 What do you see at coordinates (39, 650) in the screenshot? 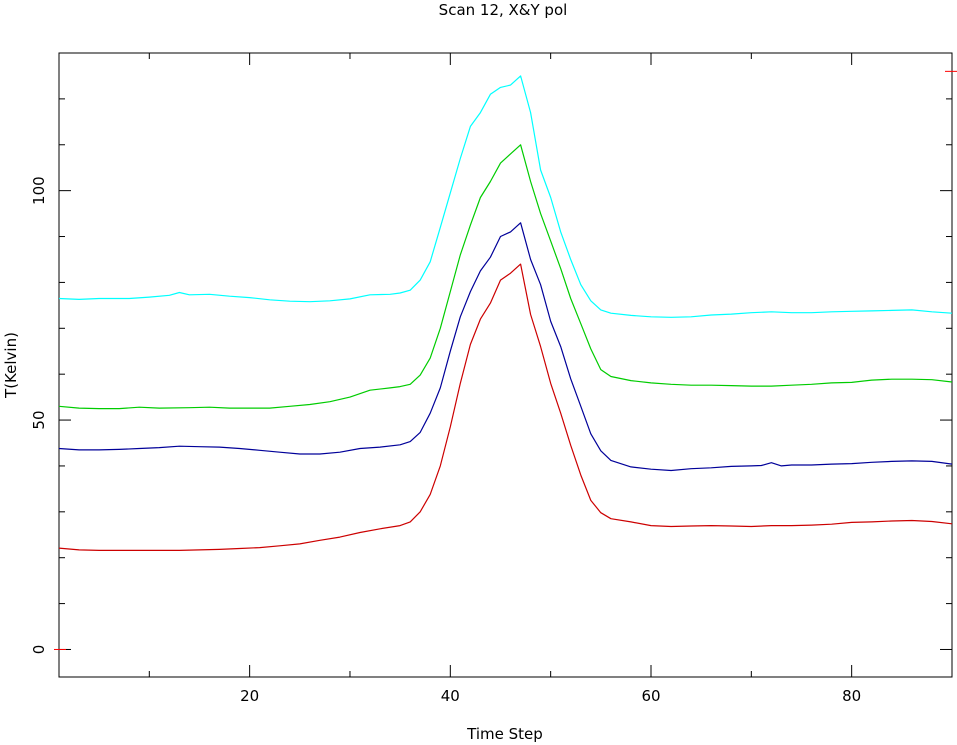
I see `y-tick-label: 0` at bounding box center [39, 650].